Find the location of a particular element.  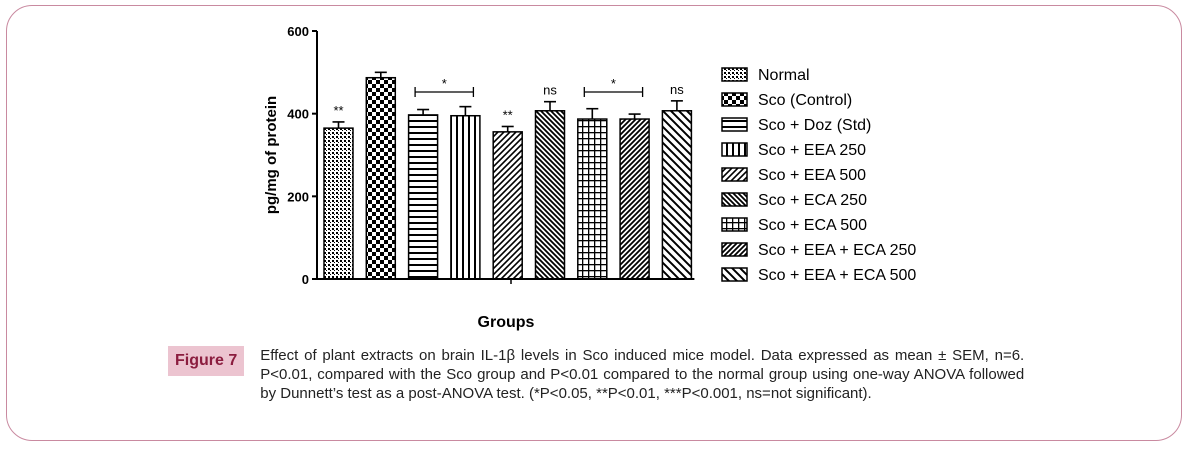

legend-label-8: Sco + EEA + ECA 500 is located at coordinates (837, 275).